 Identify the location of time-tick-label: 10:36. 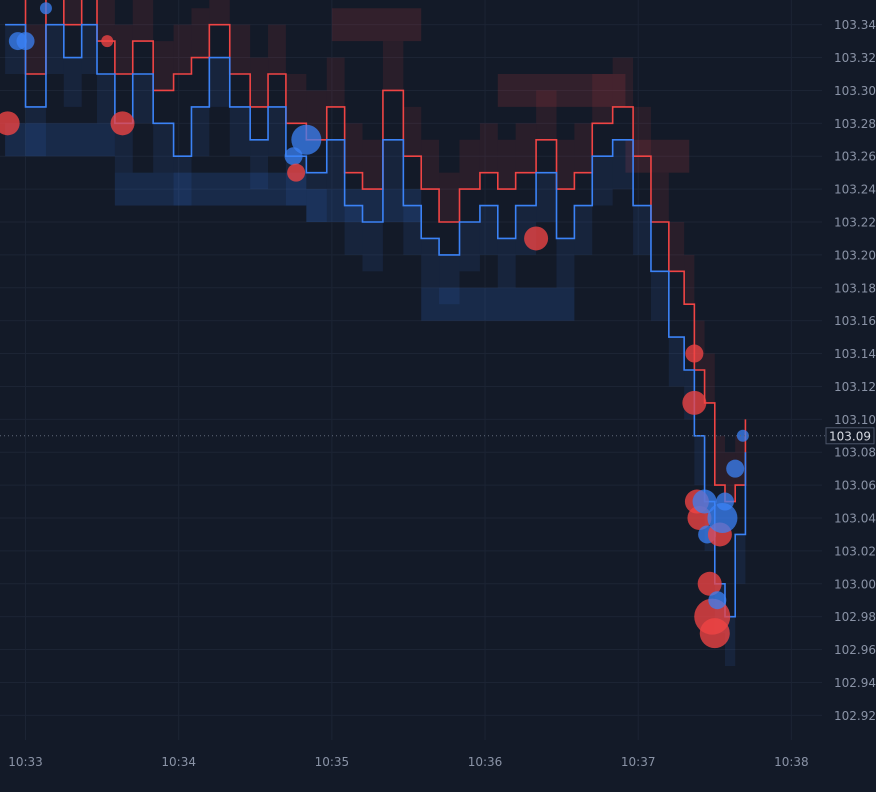
(485, 762).